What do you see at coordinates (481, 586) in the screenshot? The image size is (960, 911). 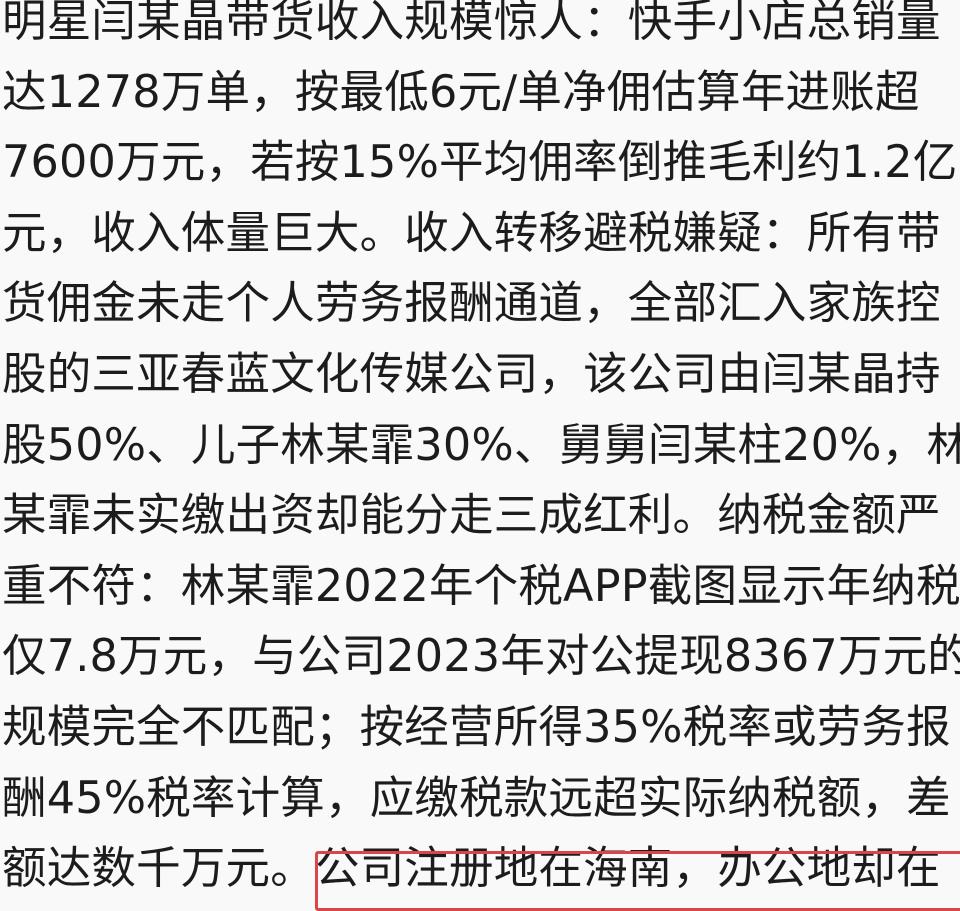 I see `text-line: 重不符：林某霏2022年个税APP截图显示年纳税` at bounding box center [481, 586].